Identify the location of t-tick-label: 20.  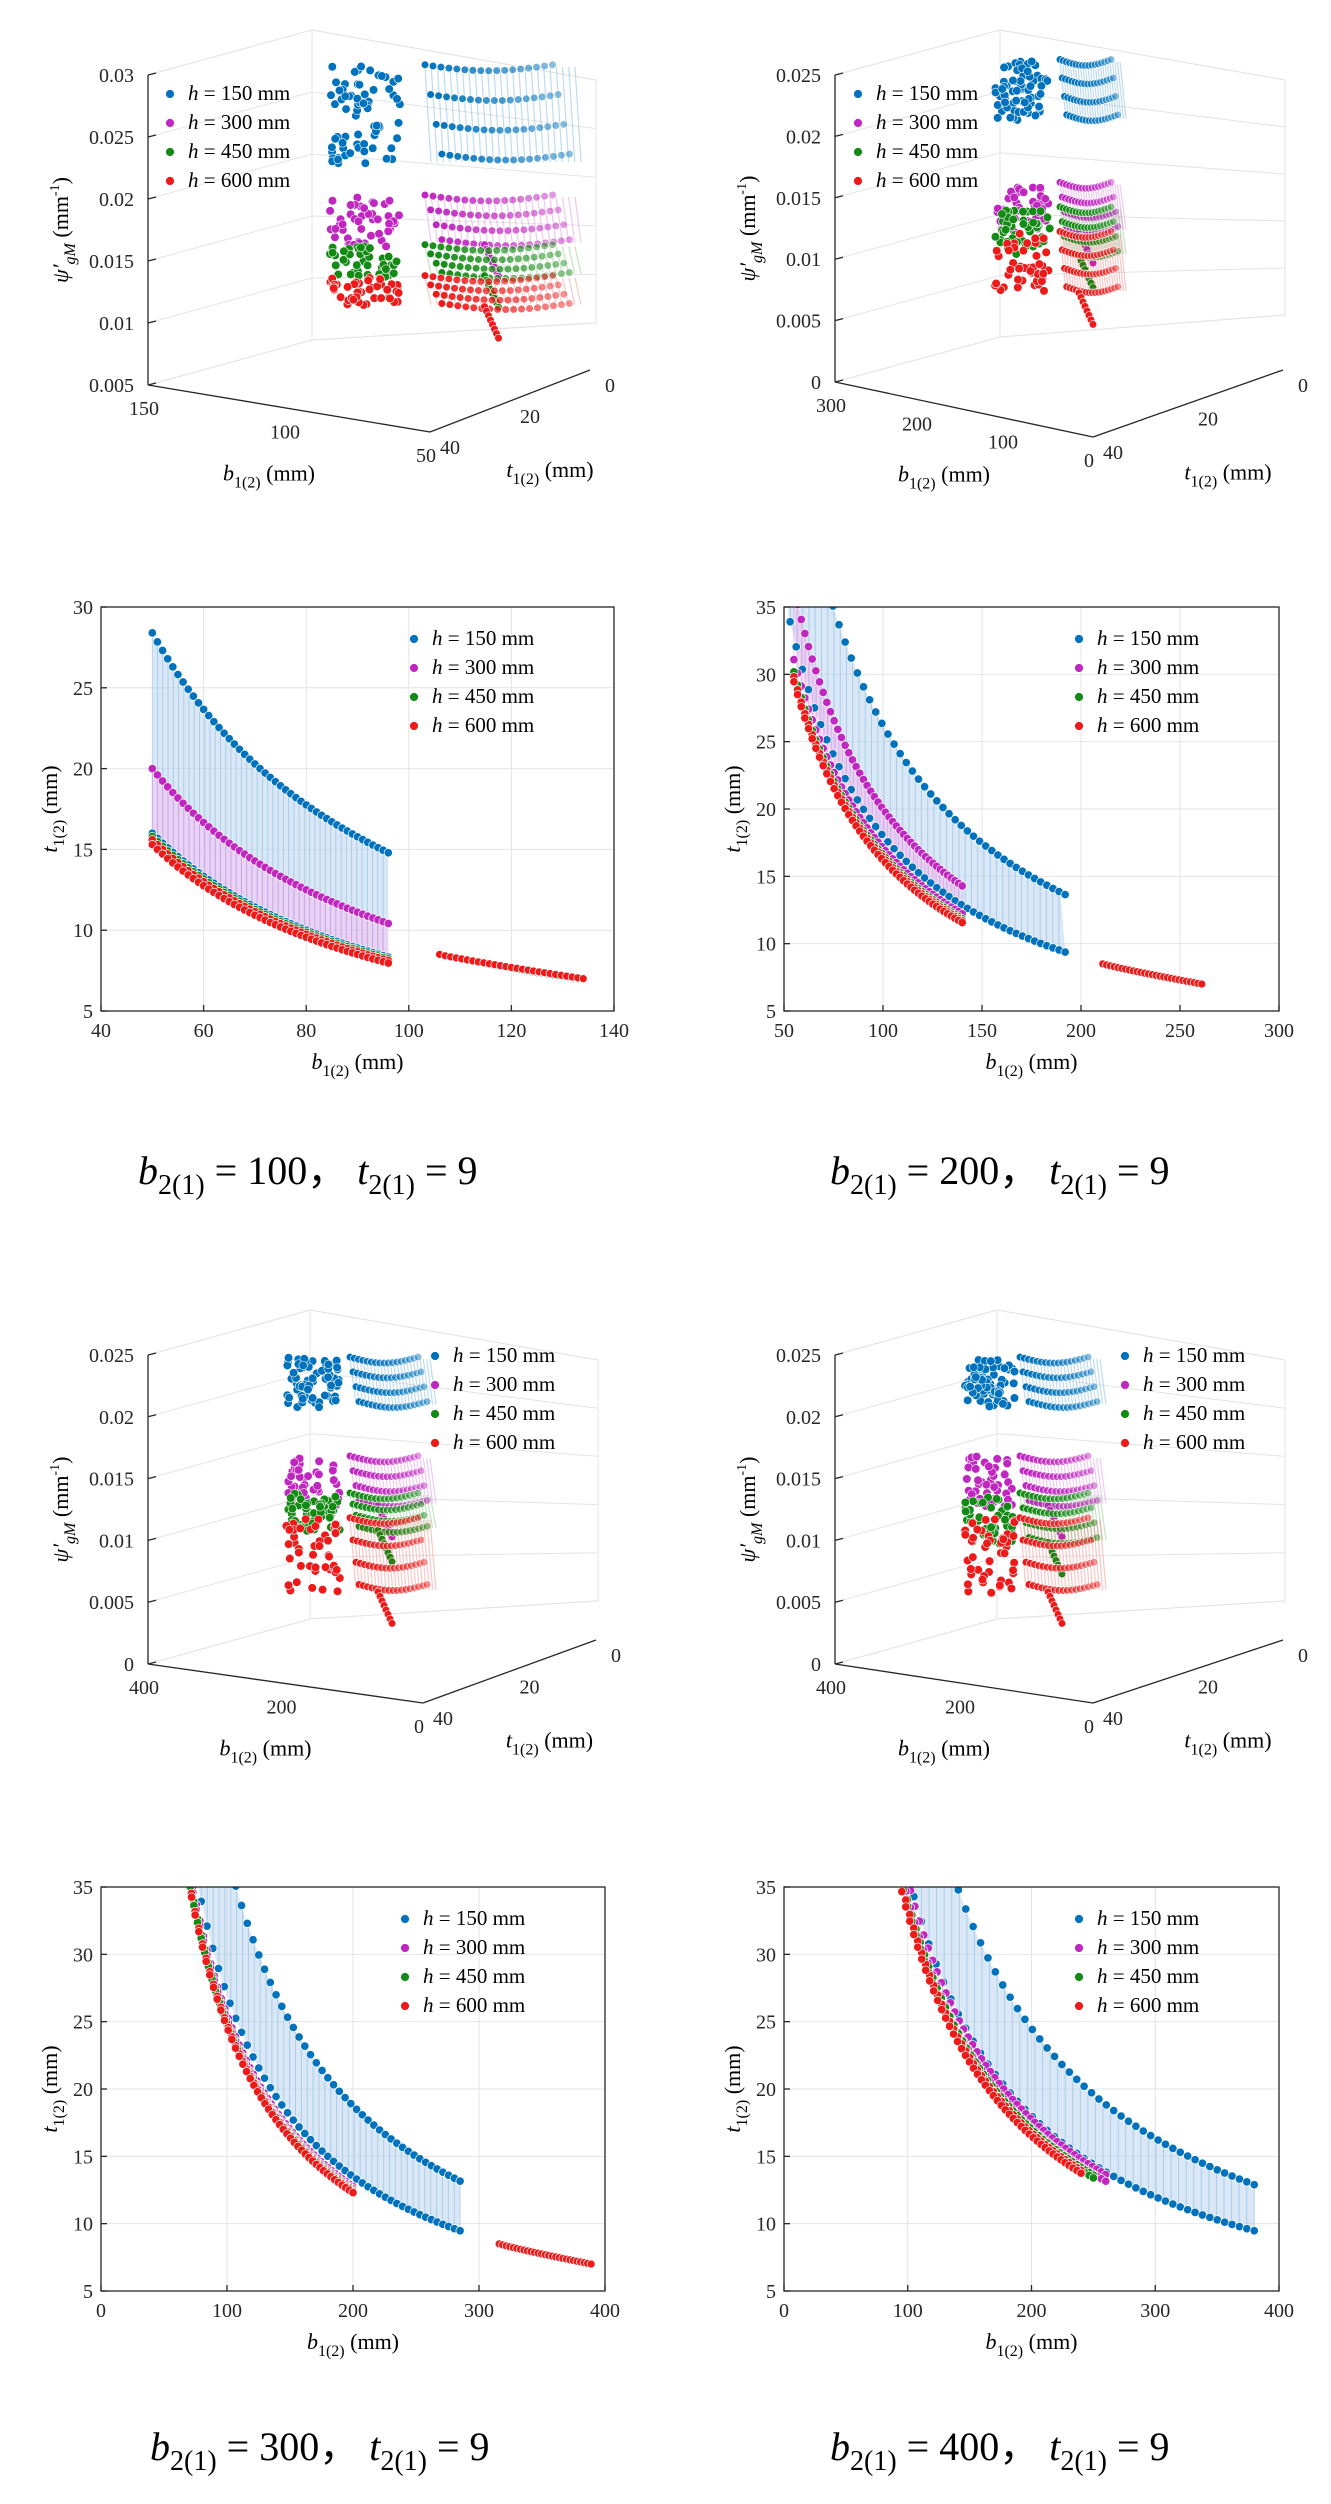
(1208, 420).